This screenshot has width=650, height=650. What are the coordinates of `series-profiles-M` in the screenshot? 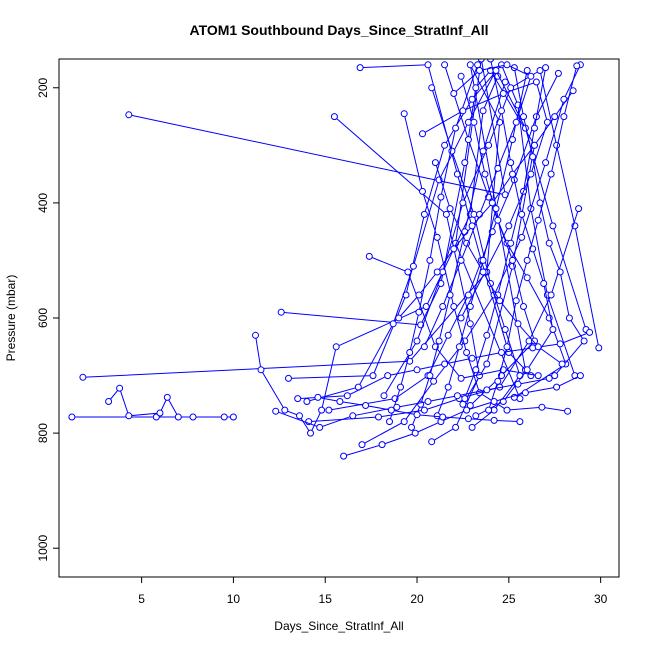 It's located at (486, 262).